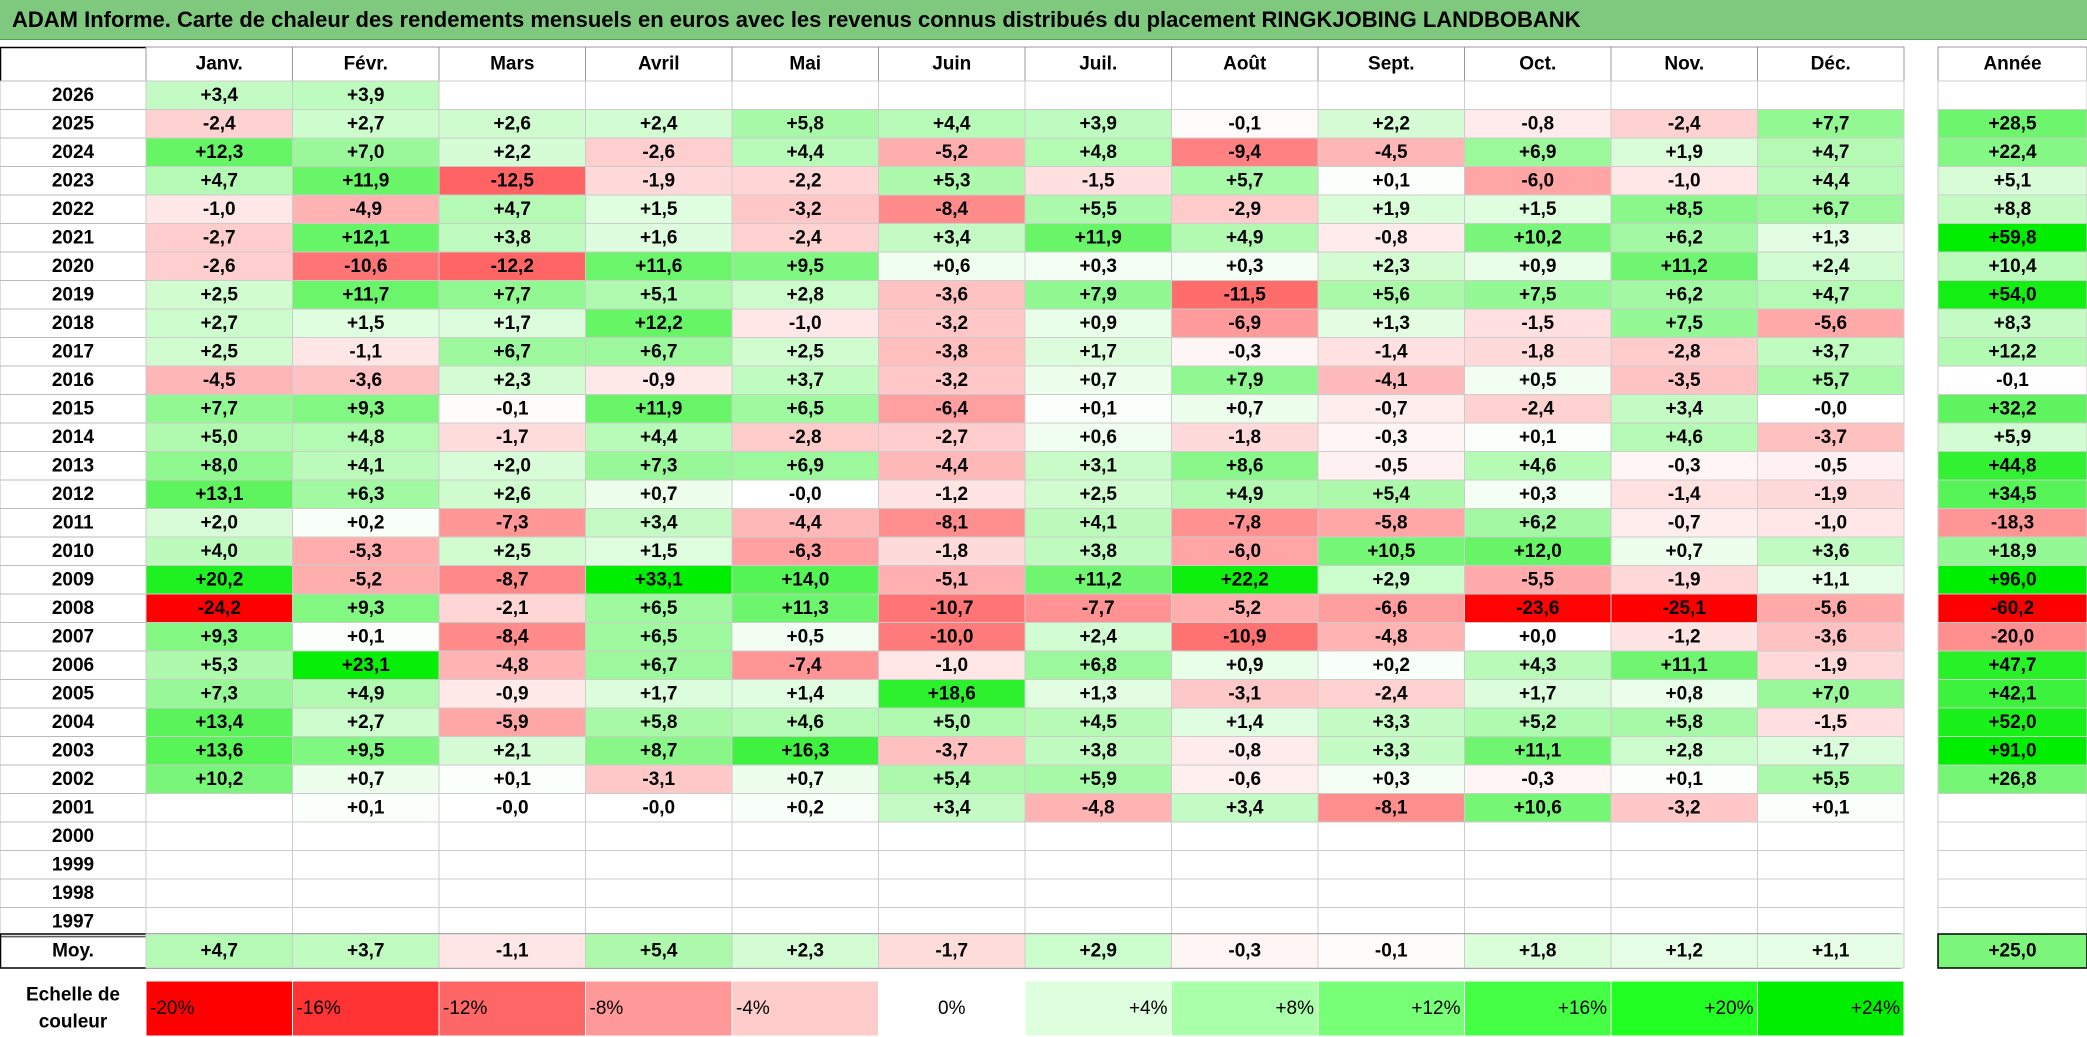 This screenshot has width=2087, height=1037. What do you see at coordinates (512, 64) in the screenshot?
I see `month-header: Mars` at bounding box center [512, 64].